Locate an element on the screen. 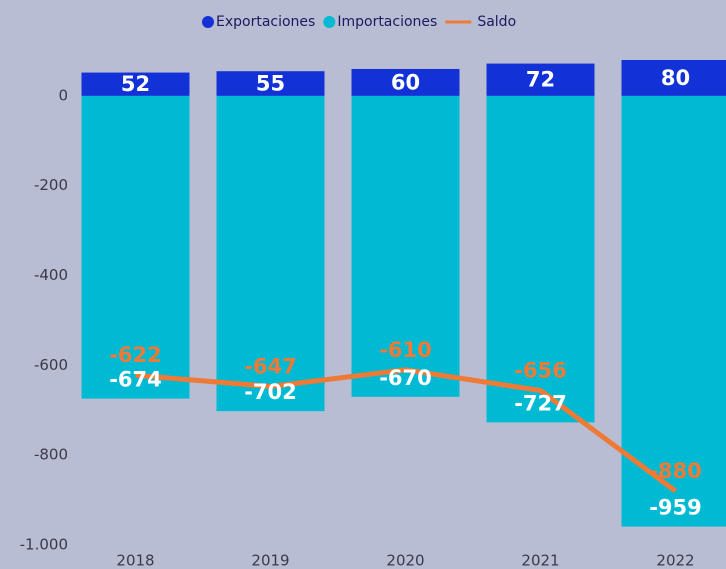  data-label: -656 is located at coordinates (540, 371).